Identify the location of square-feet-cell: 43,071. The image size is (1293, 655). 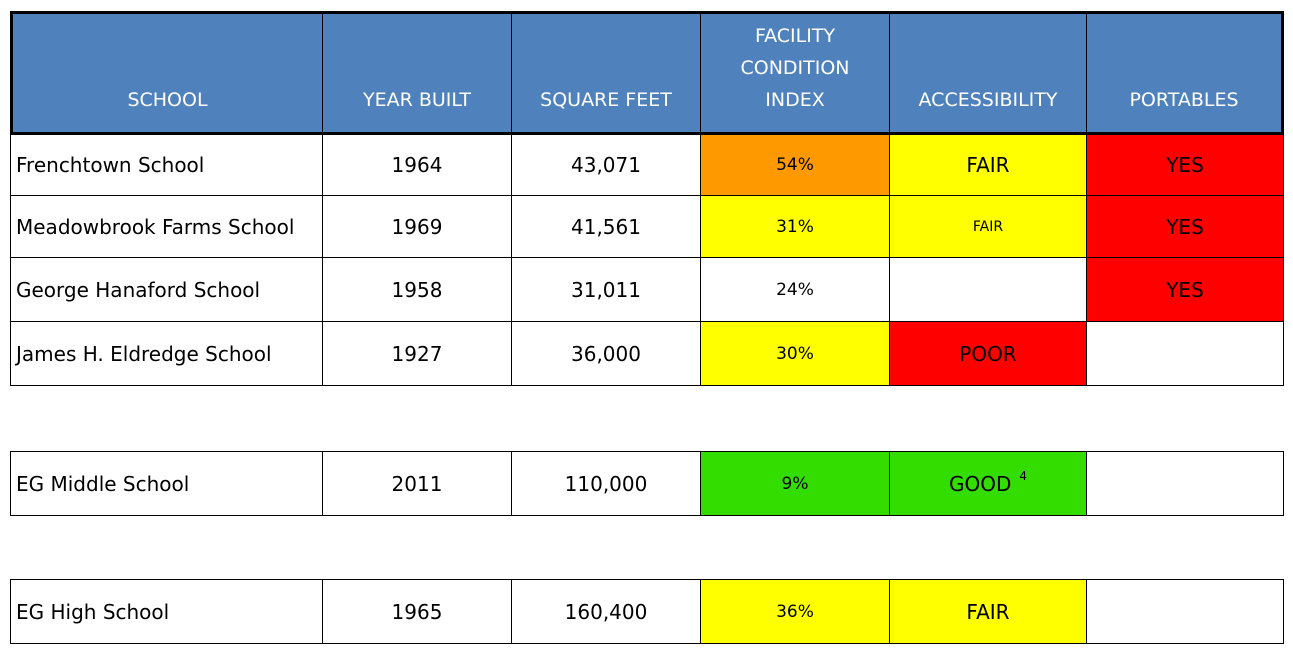
(606, 165).